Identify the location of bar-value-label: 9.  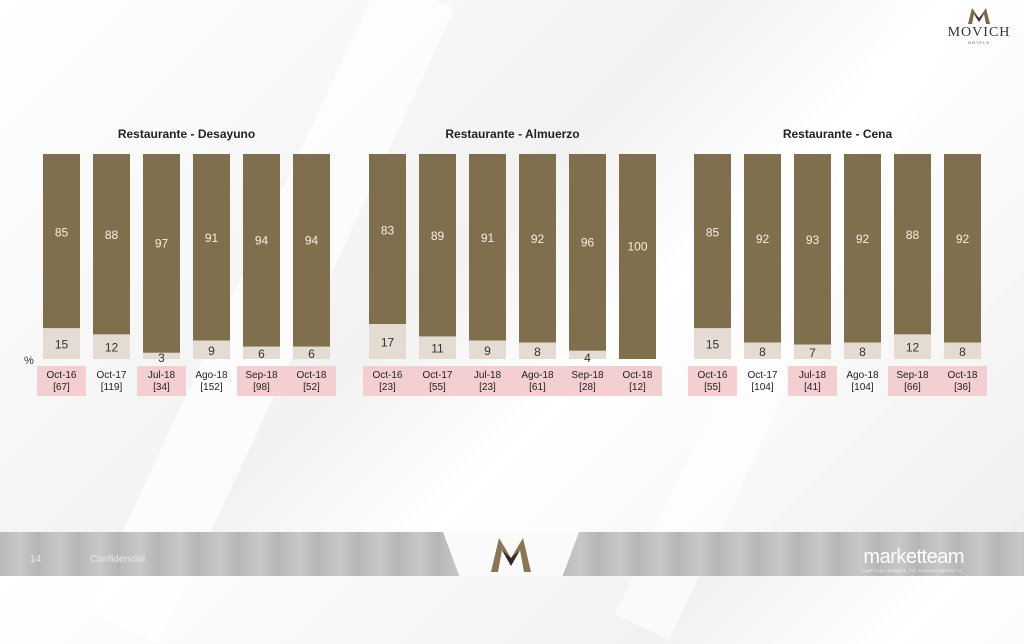
(211, 351).